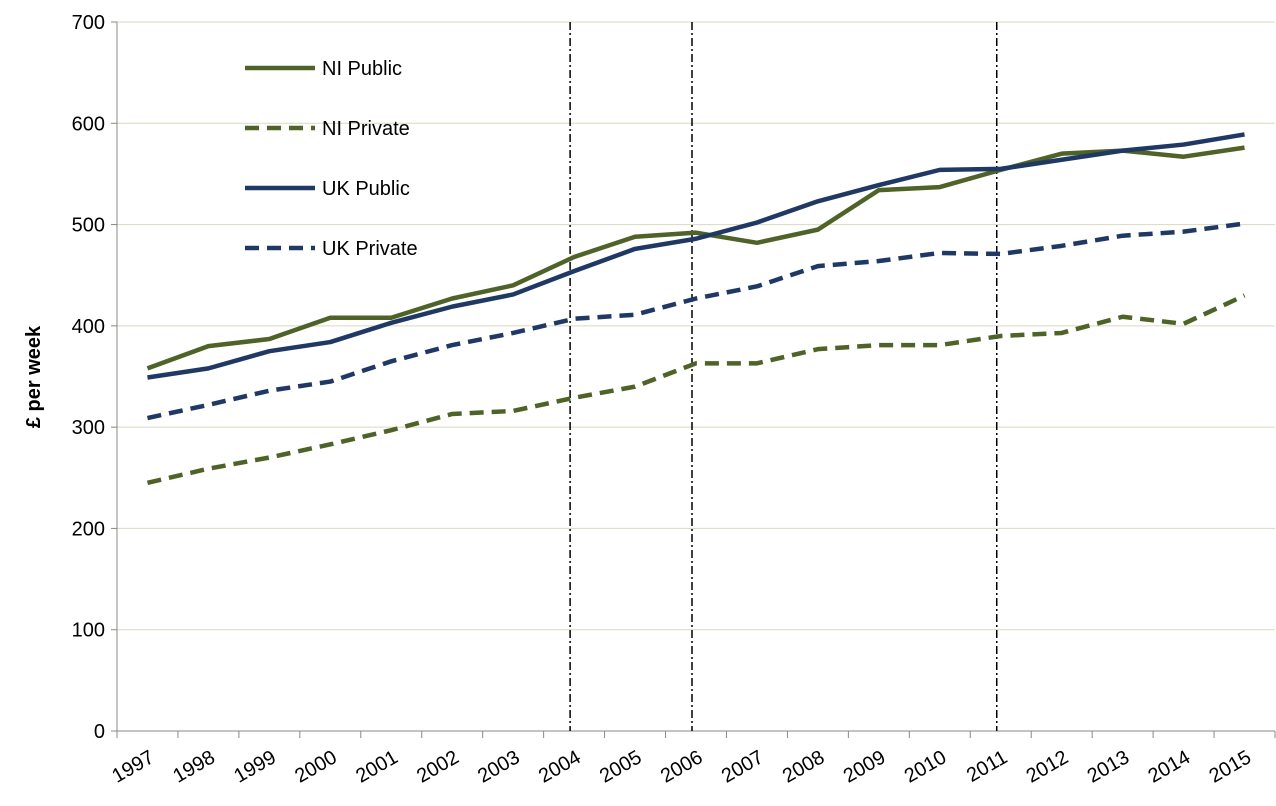 This screenshot has width=1276, height=806. I want to click on y-tick-label: 100, so click(88, 631).